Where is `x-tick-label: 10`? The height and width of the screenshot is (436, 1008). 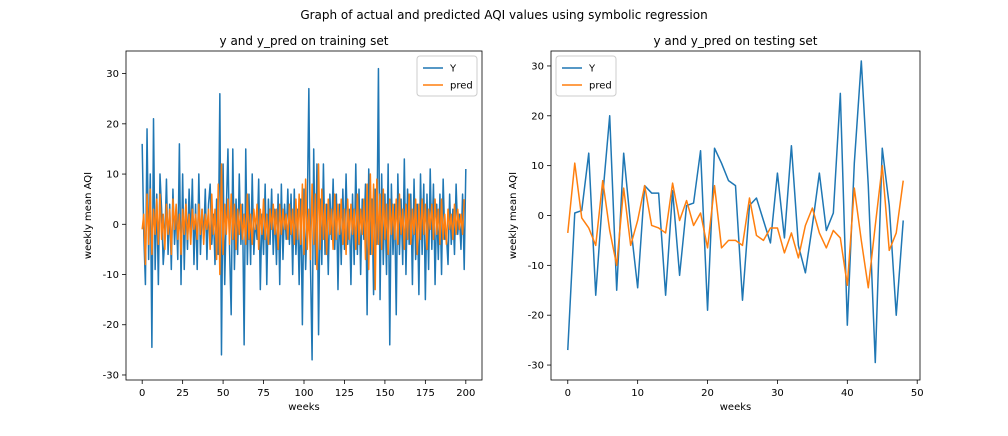 x-tick-label: 10 is located at coordinates (637, 393).